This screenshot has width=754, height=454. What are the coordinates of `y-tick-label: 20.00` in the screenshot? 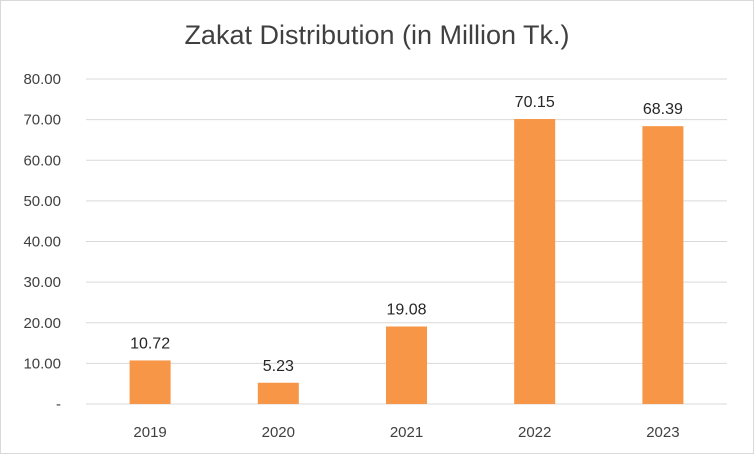 It's located at (42, 323).